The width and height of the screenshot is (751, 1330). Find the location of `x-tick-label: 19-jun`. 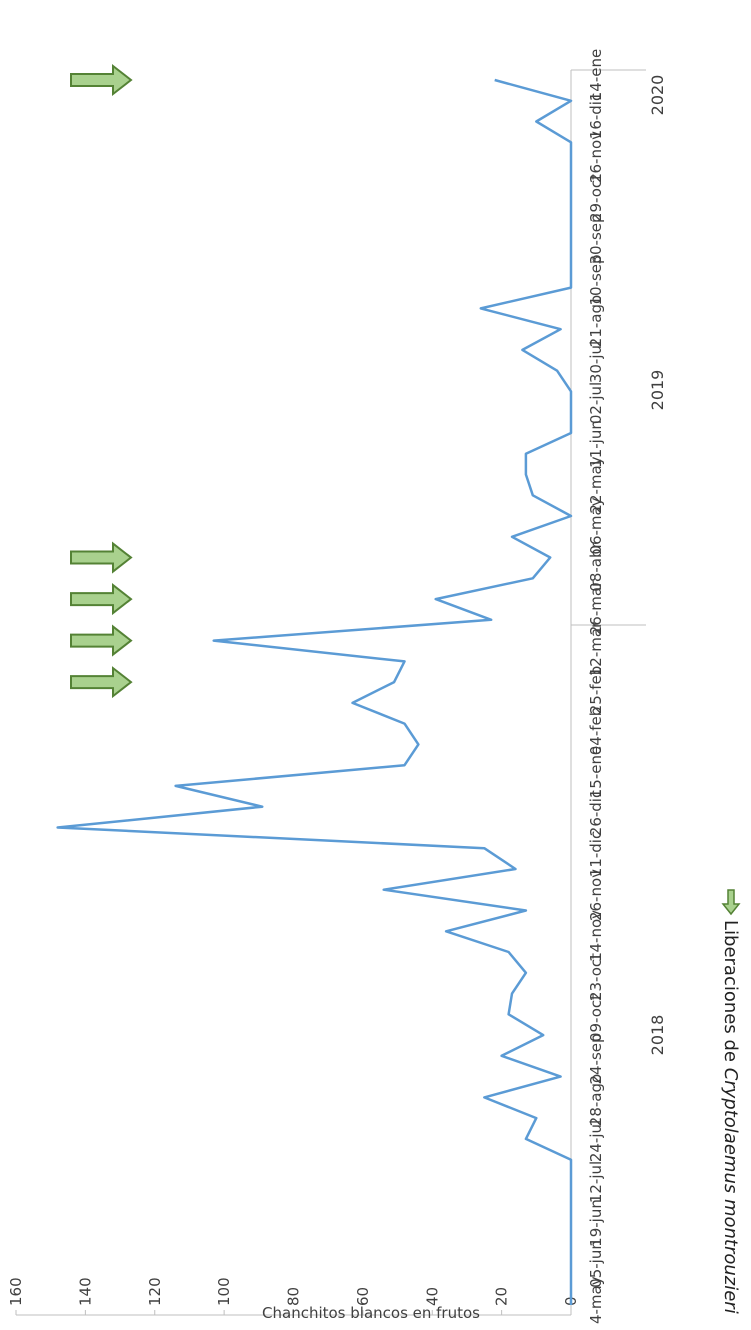

x-tick-label: 19-jun is located at coordinates (596, 1223).